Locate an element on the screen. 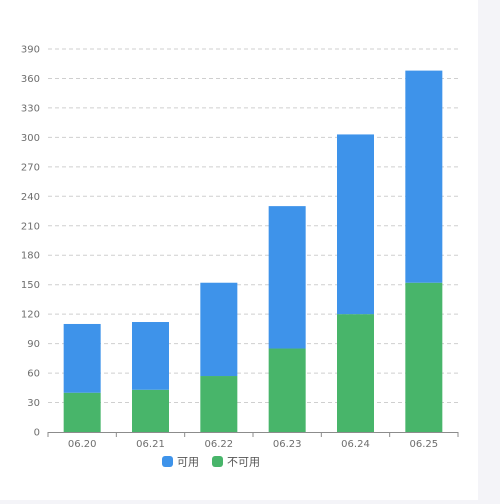  y-tick-label: 330 is located at coordinates (30, 108).